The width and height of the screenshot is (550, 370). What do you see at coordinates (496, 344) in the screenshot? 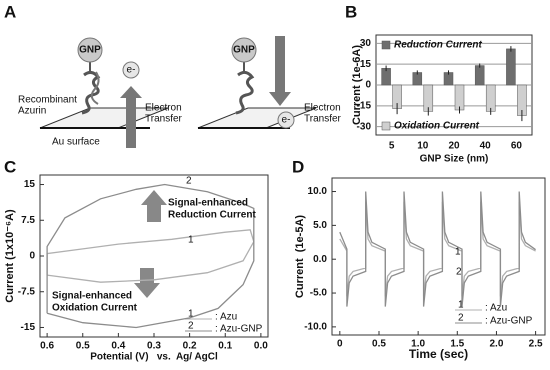
I see `x-tick-label: 2.0` at bounding box center [496, 344].